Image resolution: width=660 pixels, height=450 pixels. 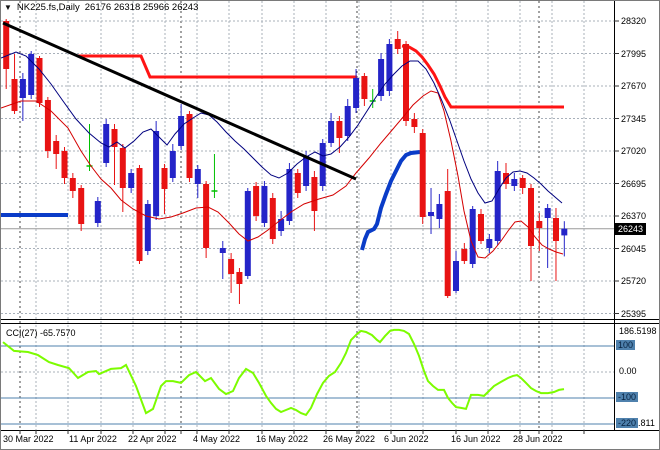 What do you see at coordinates (631, 229) in the screenshot?
I see `current-price-badge: 26243` at bounding box center [631, 229].